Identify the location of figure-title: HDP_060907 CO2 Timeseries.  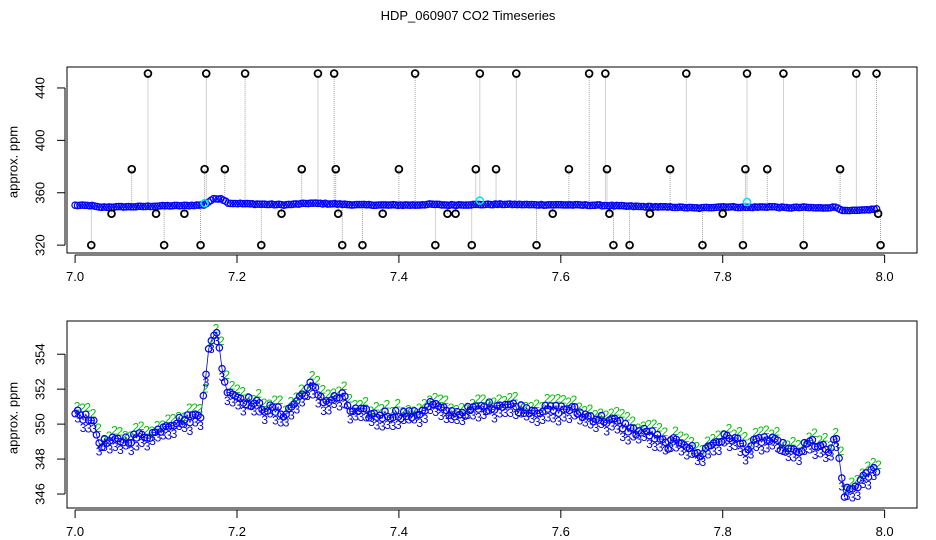
(468, 15).